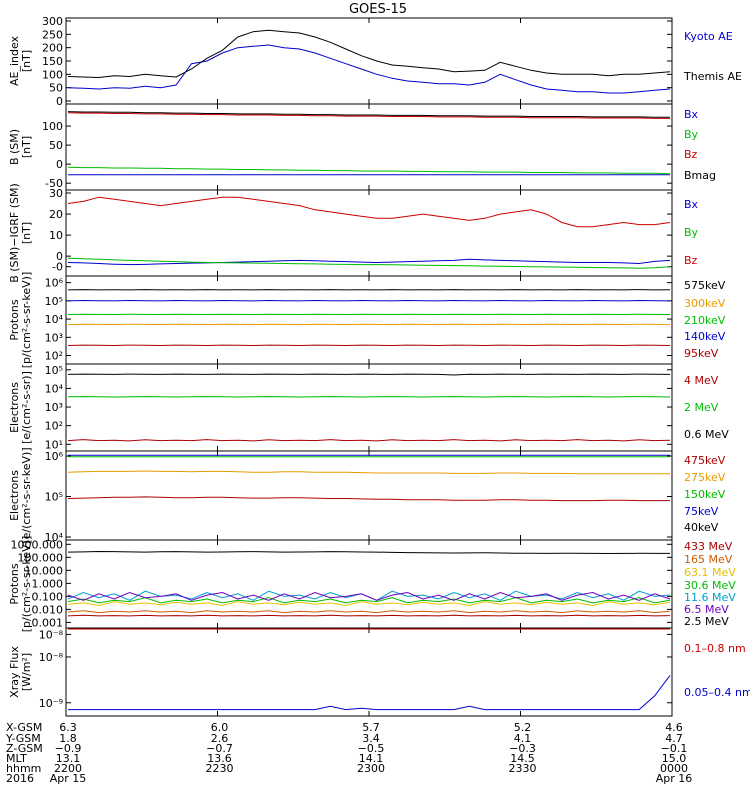  Describe the element at coordinates (705, 320) in the screenshot. I see `legend-entry: 210keV` at that location.